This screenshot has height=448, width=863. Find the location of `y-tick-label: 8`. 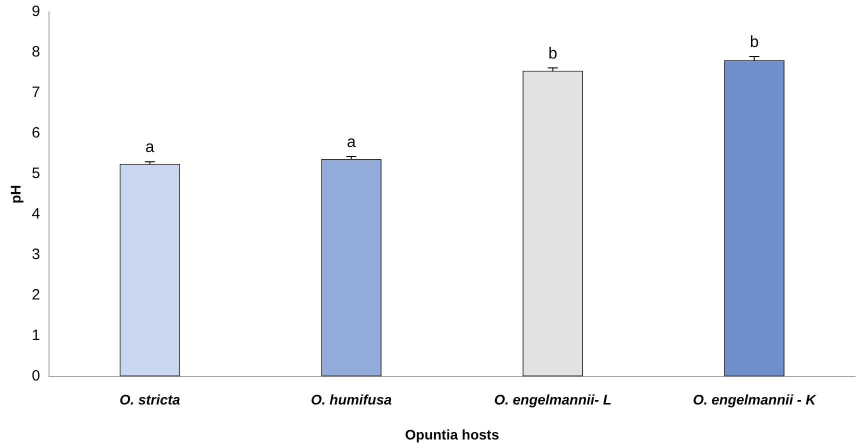

y-tick-label: 8 is located at coordinates (36, 52).